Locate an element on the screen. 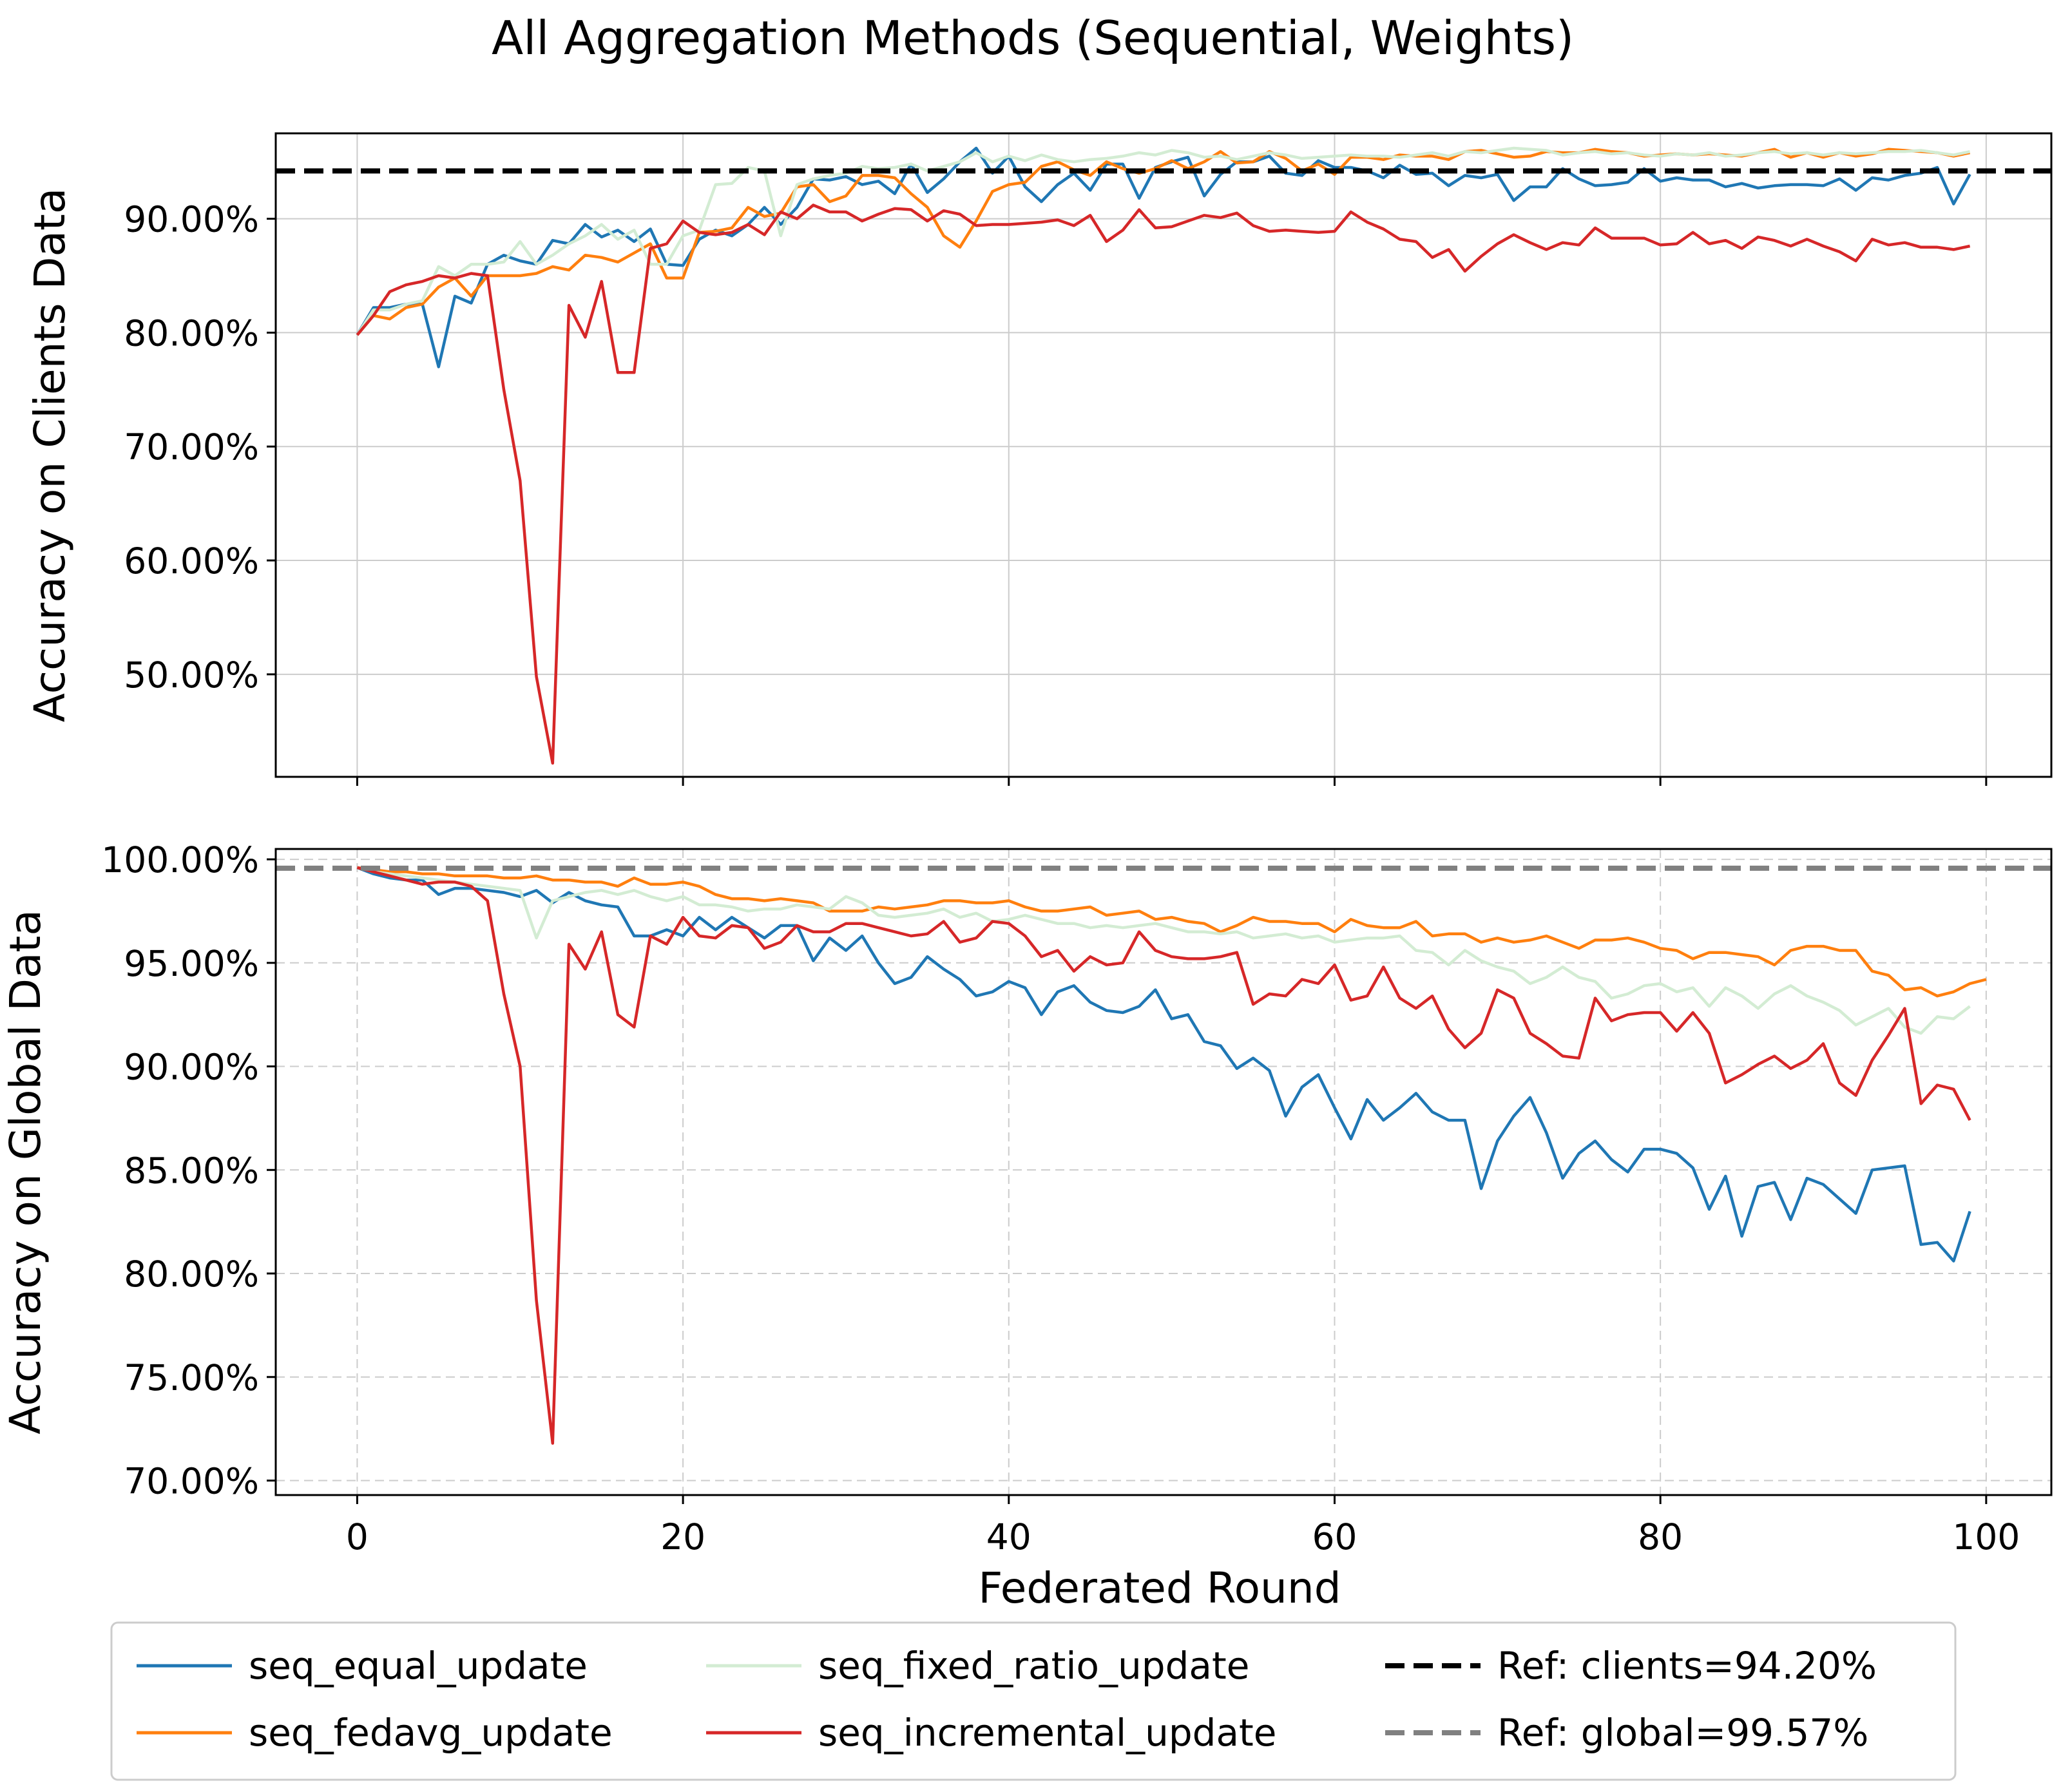  x-tick-label: 60 is located at coordinates (1334, 1537).